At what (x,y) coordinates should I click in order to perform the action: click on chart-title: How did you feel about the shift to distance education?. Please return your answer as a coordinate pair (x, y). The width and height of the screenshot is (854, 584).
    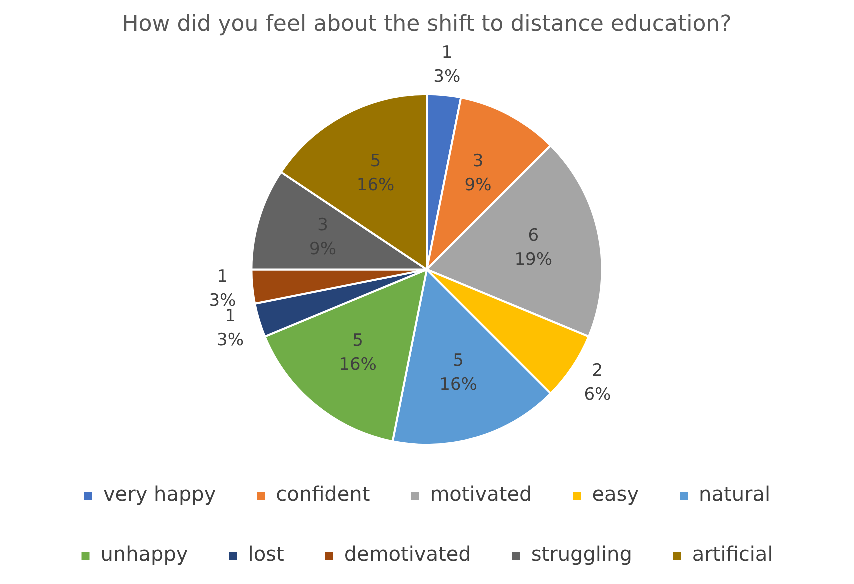
    Looking at the image, I should click on (427, 24).